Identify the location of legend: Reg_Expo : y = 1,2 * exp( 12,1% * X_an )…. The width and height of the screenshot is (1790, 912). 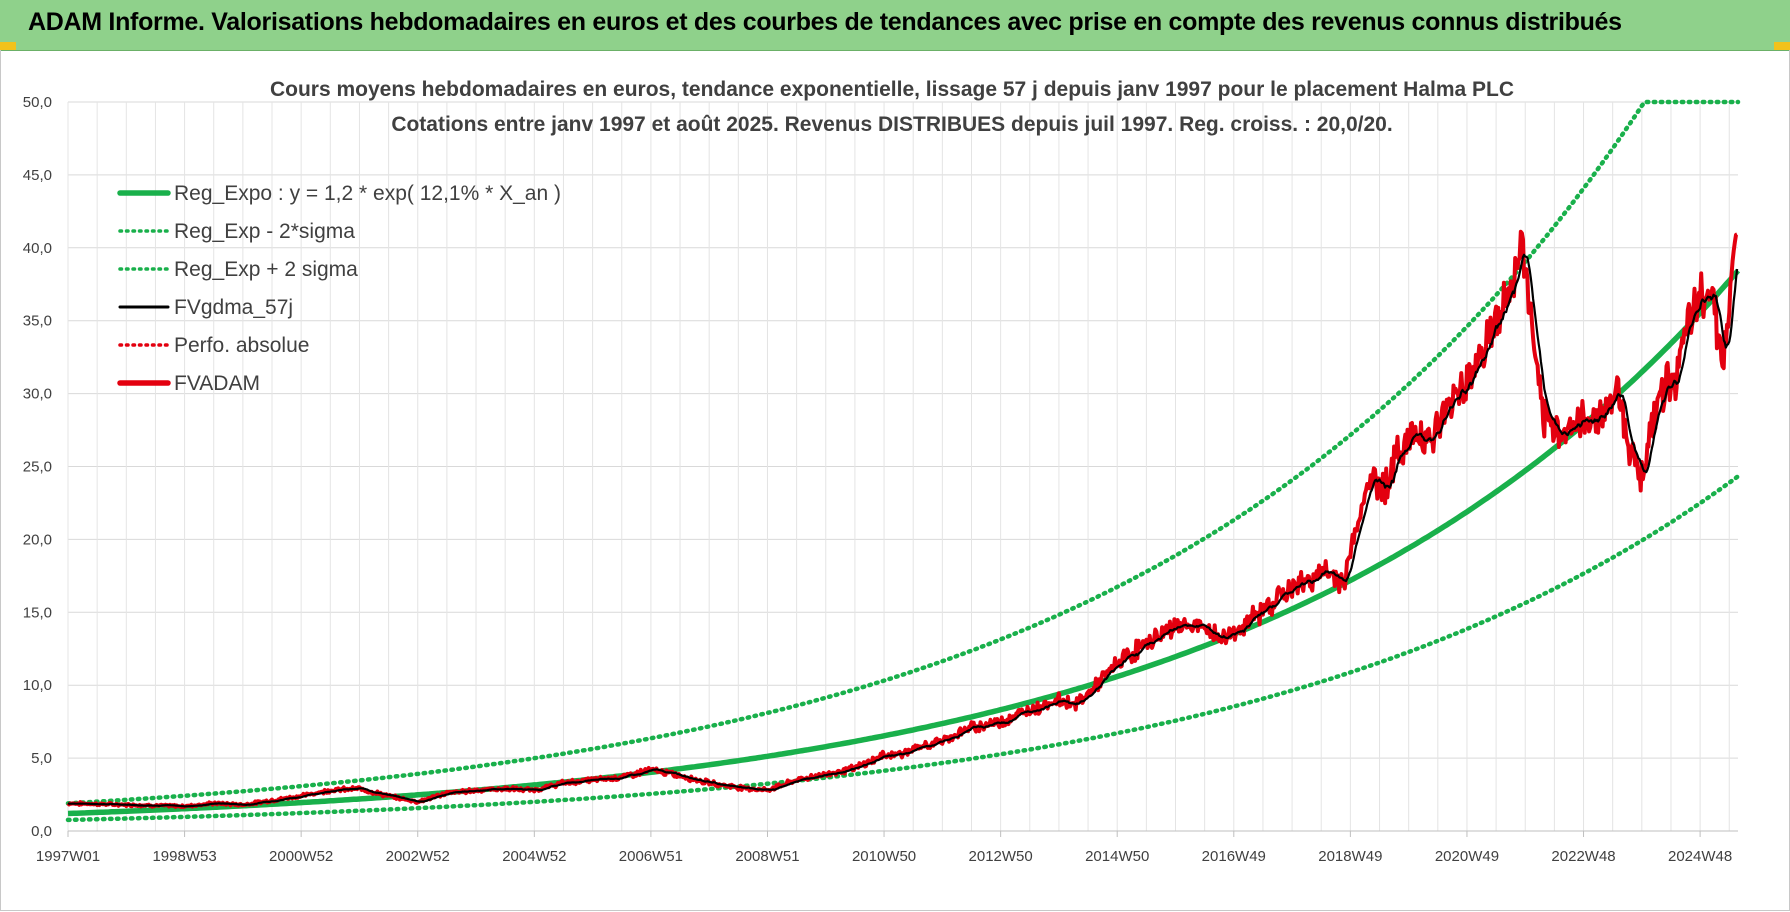
(339, 288).